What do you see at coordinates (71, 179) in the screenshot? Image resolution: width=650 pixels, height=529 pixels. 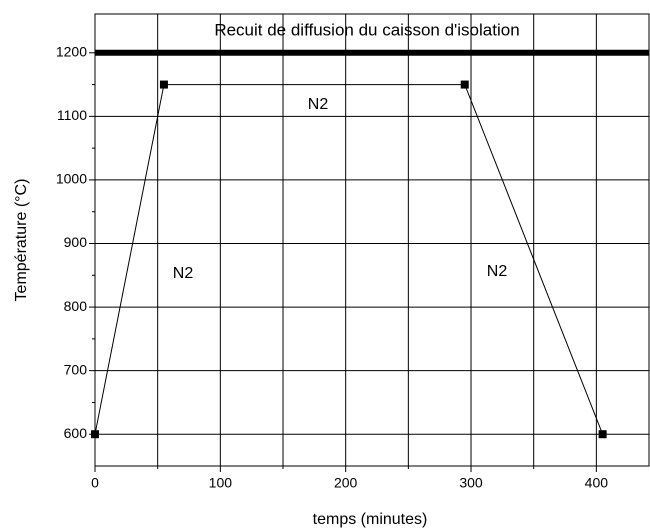 I see `y-tick-label: 1000` at bounding box center [71, 179].